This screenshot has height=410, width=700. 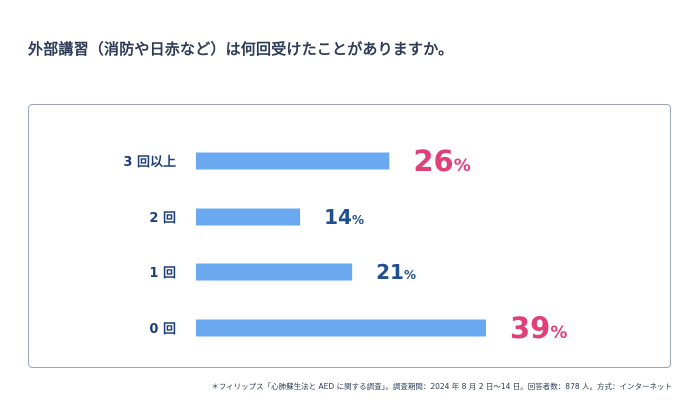 What do you see at coordinates (162, 273) in the screenshot?
I see `category-label: 1 回` at bounding box center [162, 273].